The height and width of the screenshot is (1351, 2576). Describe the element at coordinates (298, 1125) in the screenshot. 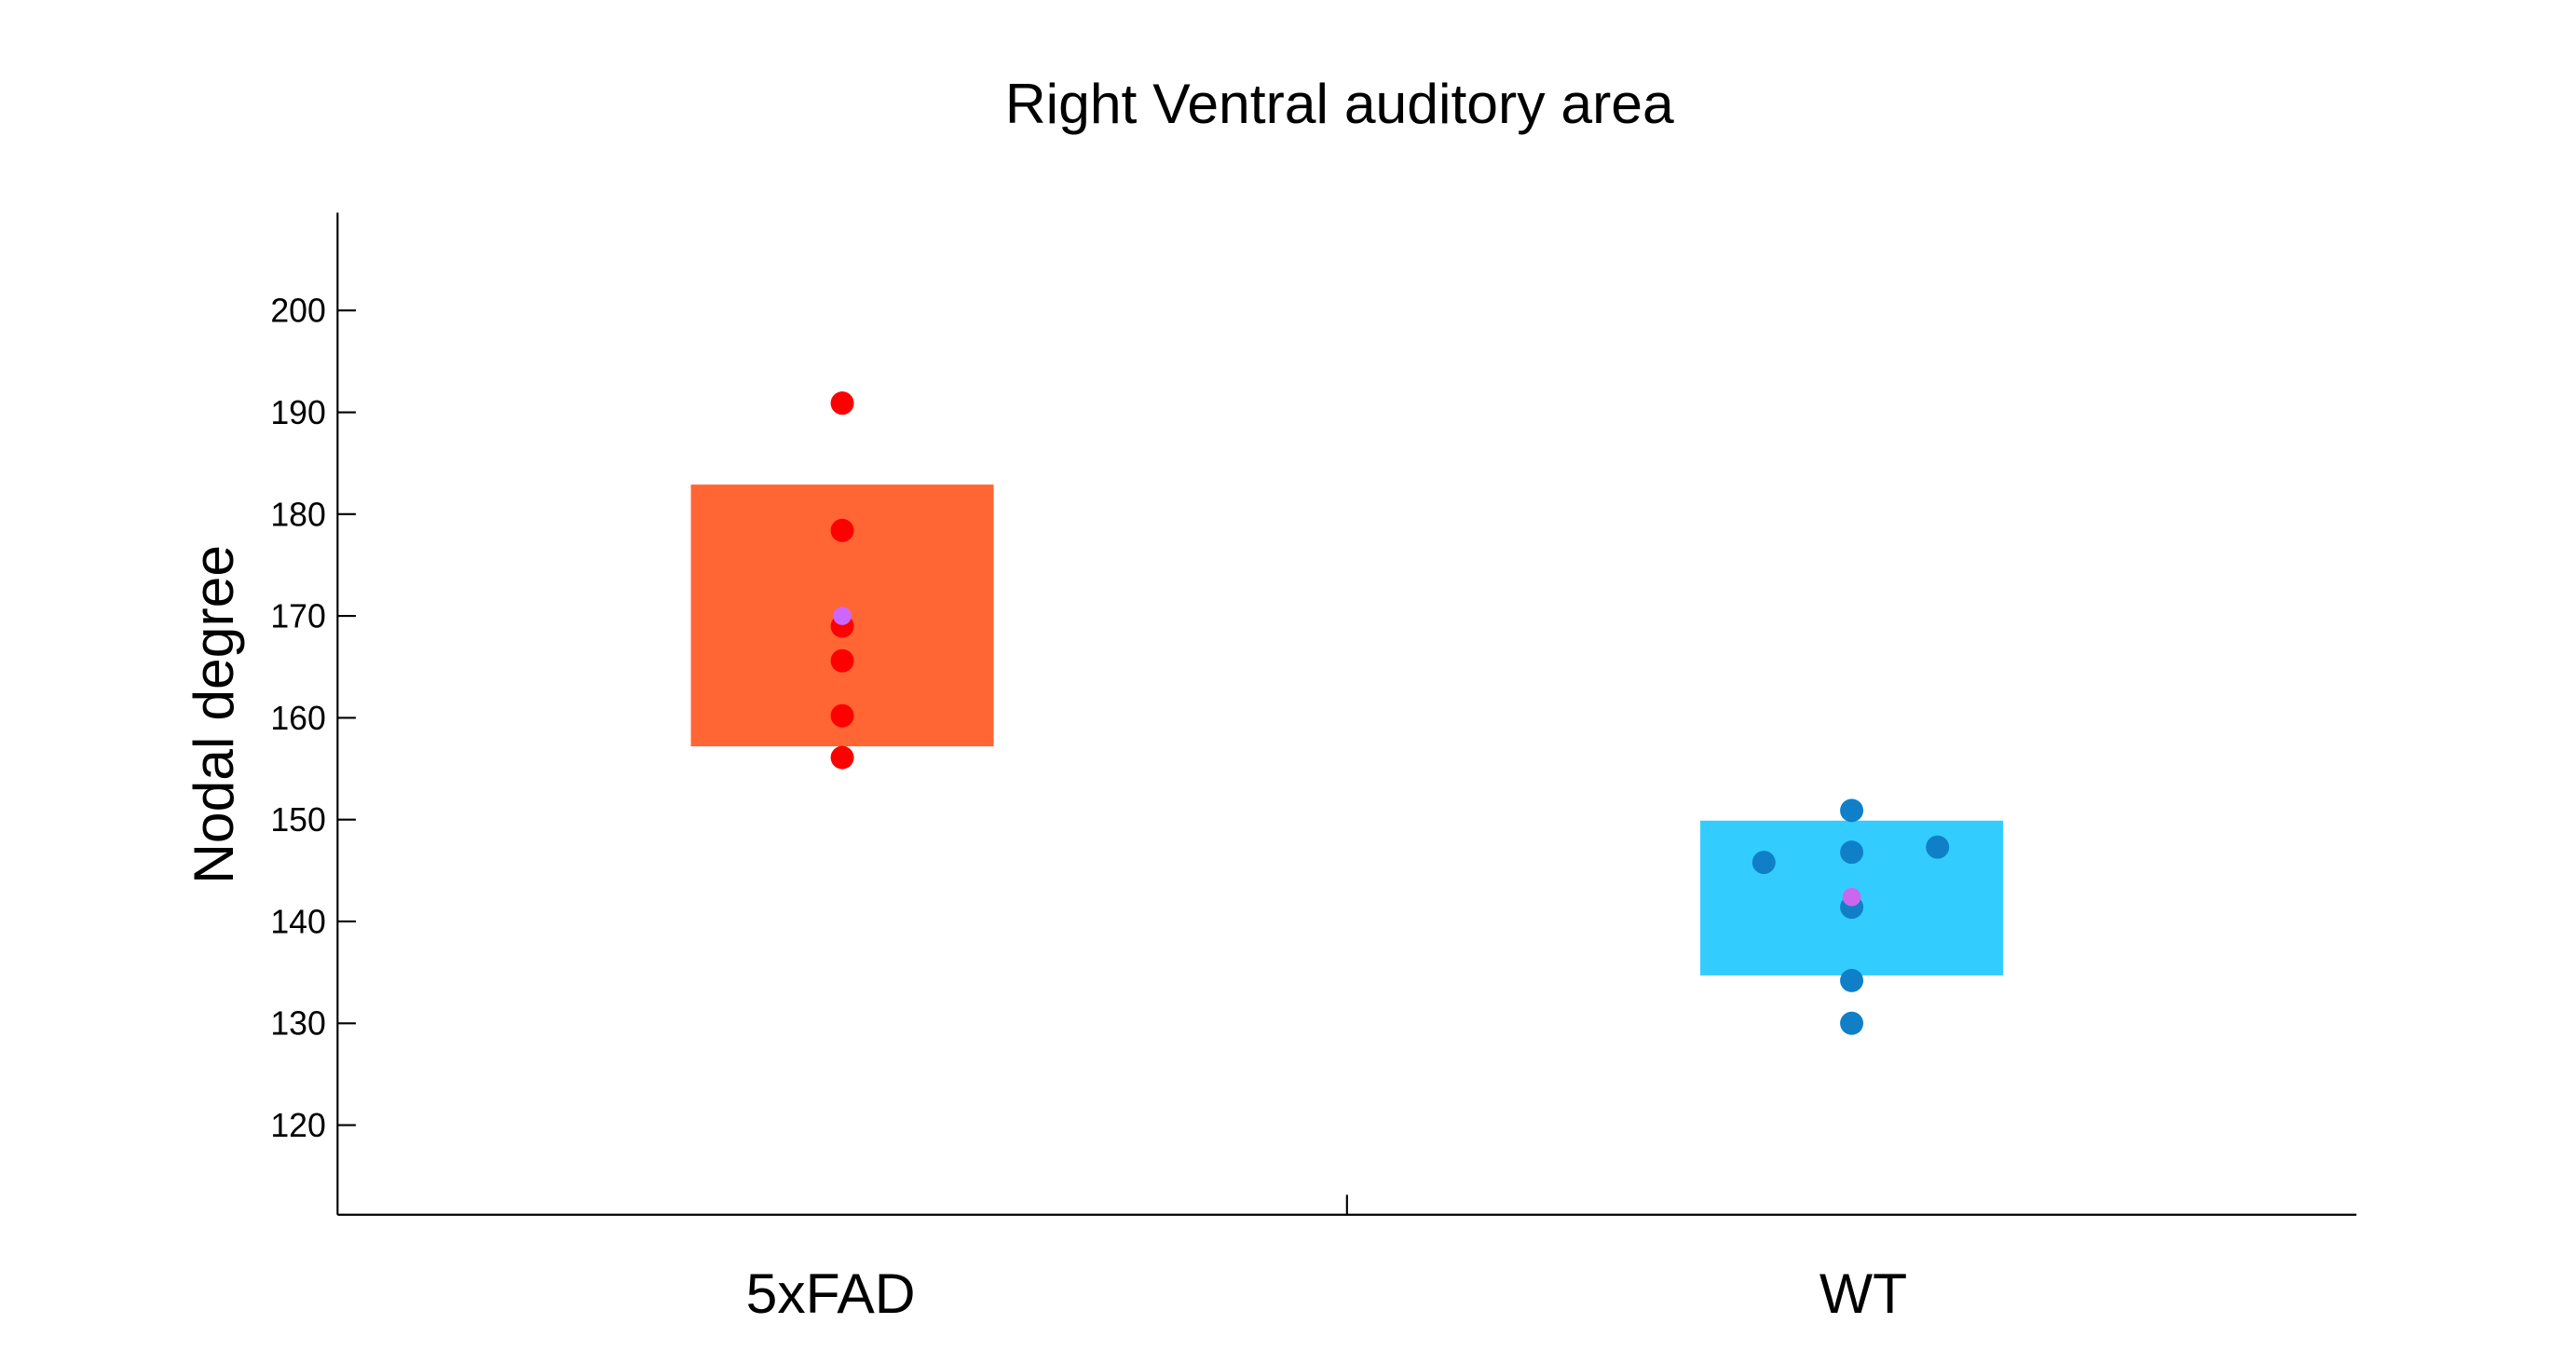

I see `y-tick-label: 120` at that location.